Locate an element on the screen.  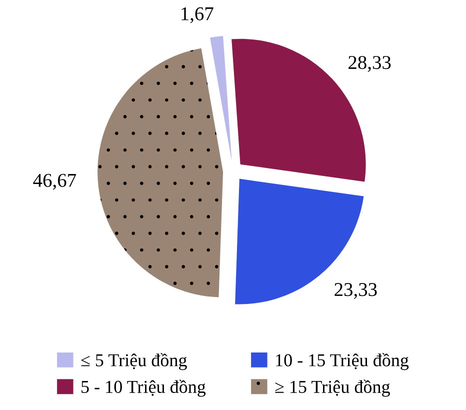
legend-label: 5 - 10 Triệu đồng is located at coordinates (144, 388).